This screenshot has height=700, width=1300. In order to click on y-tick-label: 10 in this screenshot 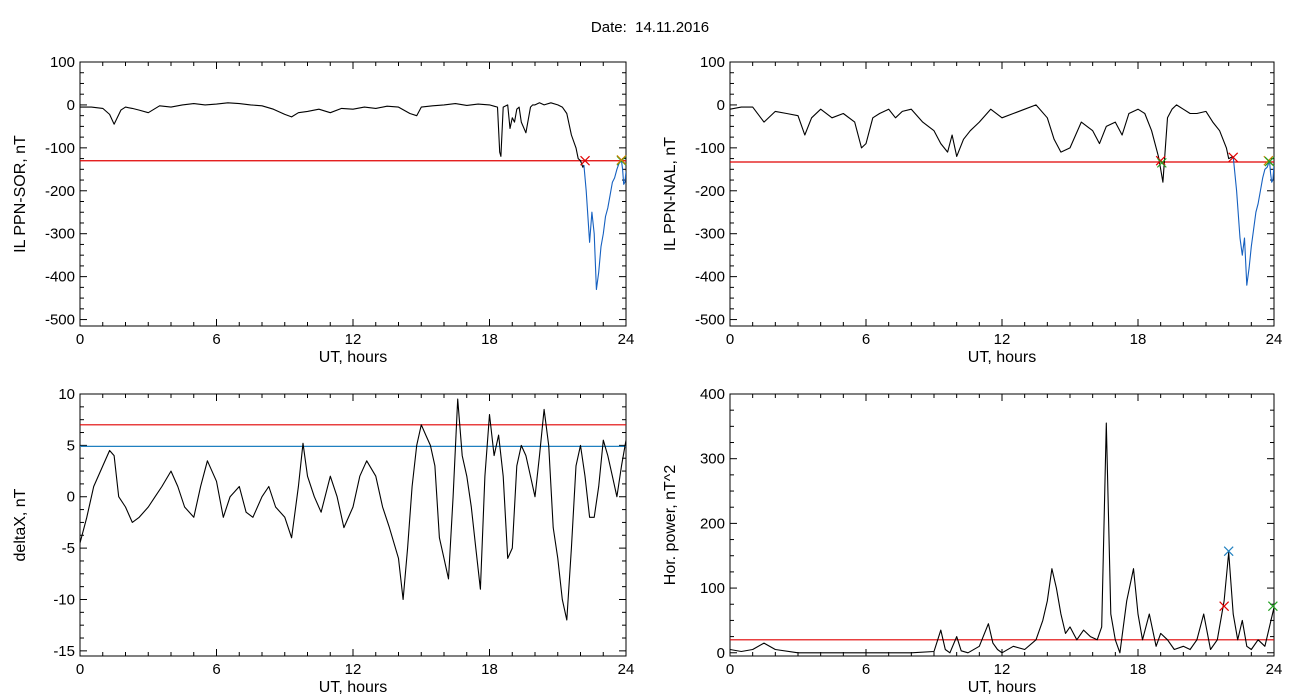, I will do `click(66, 394)`.